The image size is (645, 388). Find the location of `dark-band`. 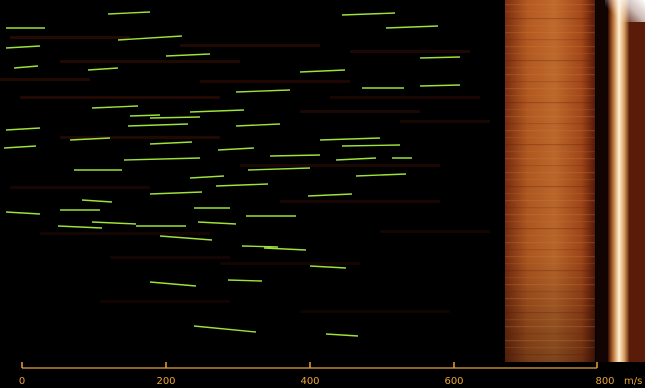

dark-band is located at coordinates (602, 181).